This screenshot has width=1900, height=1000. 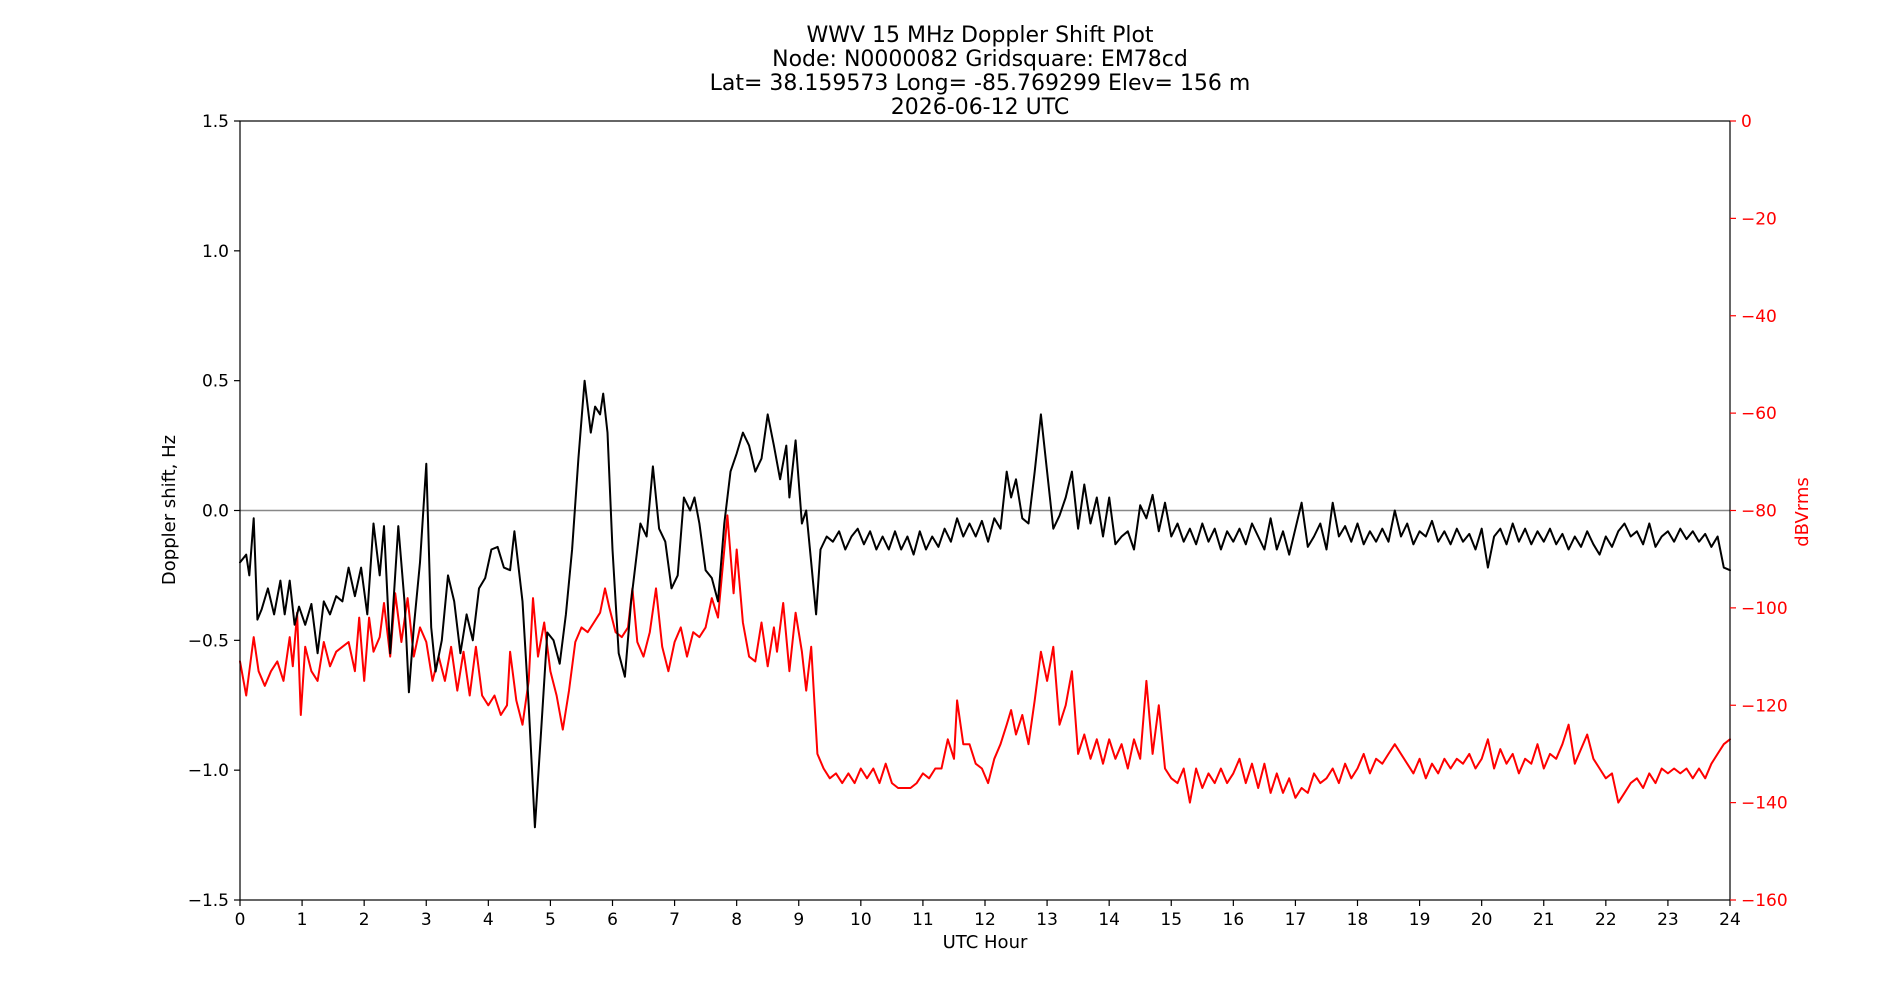 I want to click on x-tick-label: 18, so click(x=1358, y=920).